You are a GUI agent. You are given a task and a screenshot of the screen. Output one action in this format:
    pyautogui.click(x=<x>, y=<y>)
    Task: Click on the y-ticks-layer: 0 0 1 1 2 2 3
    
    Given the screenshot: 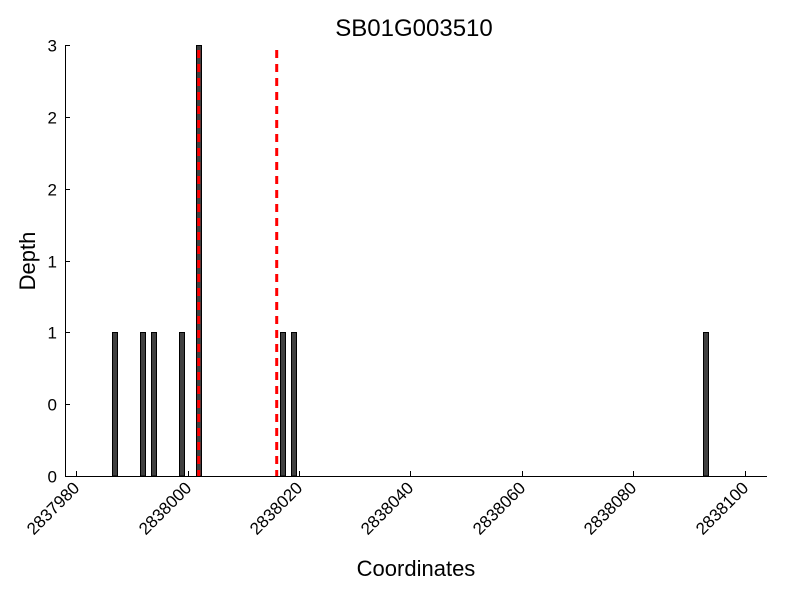 What is the action you would take?
    pyautogui.click(x=59, y=262)
    